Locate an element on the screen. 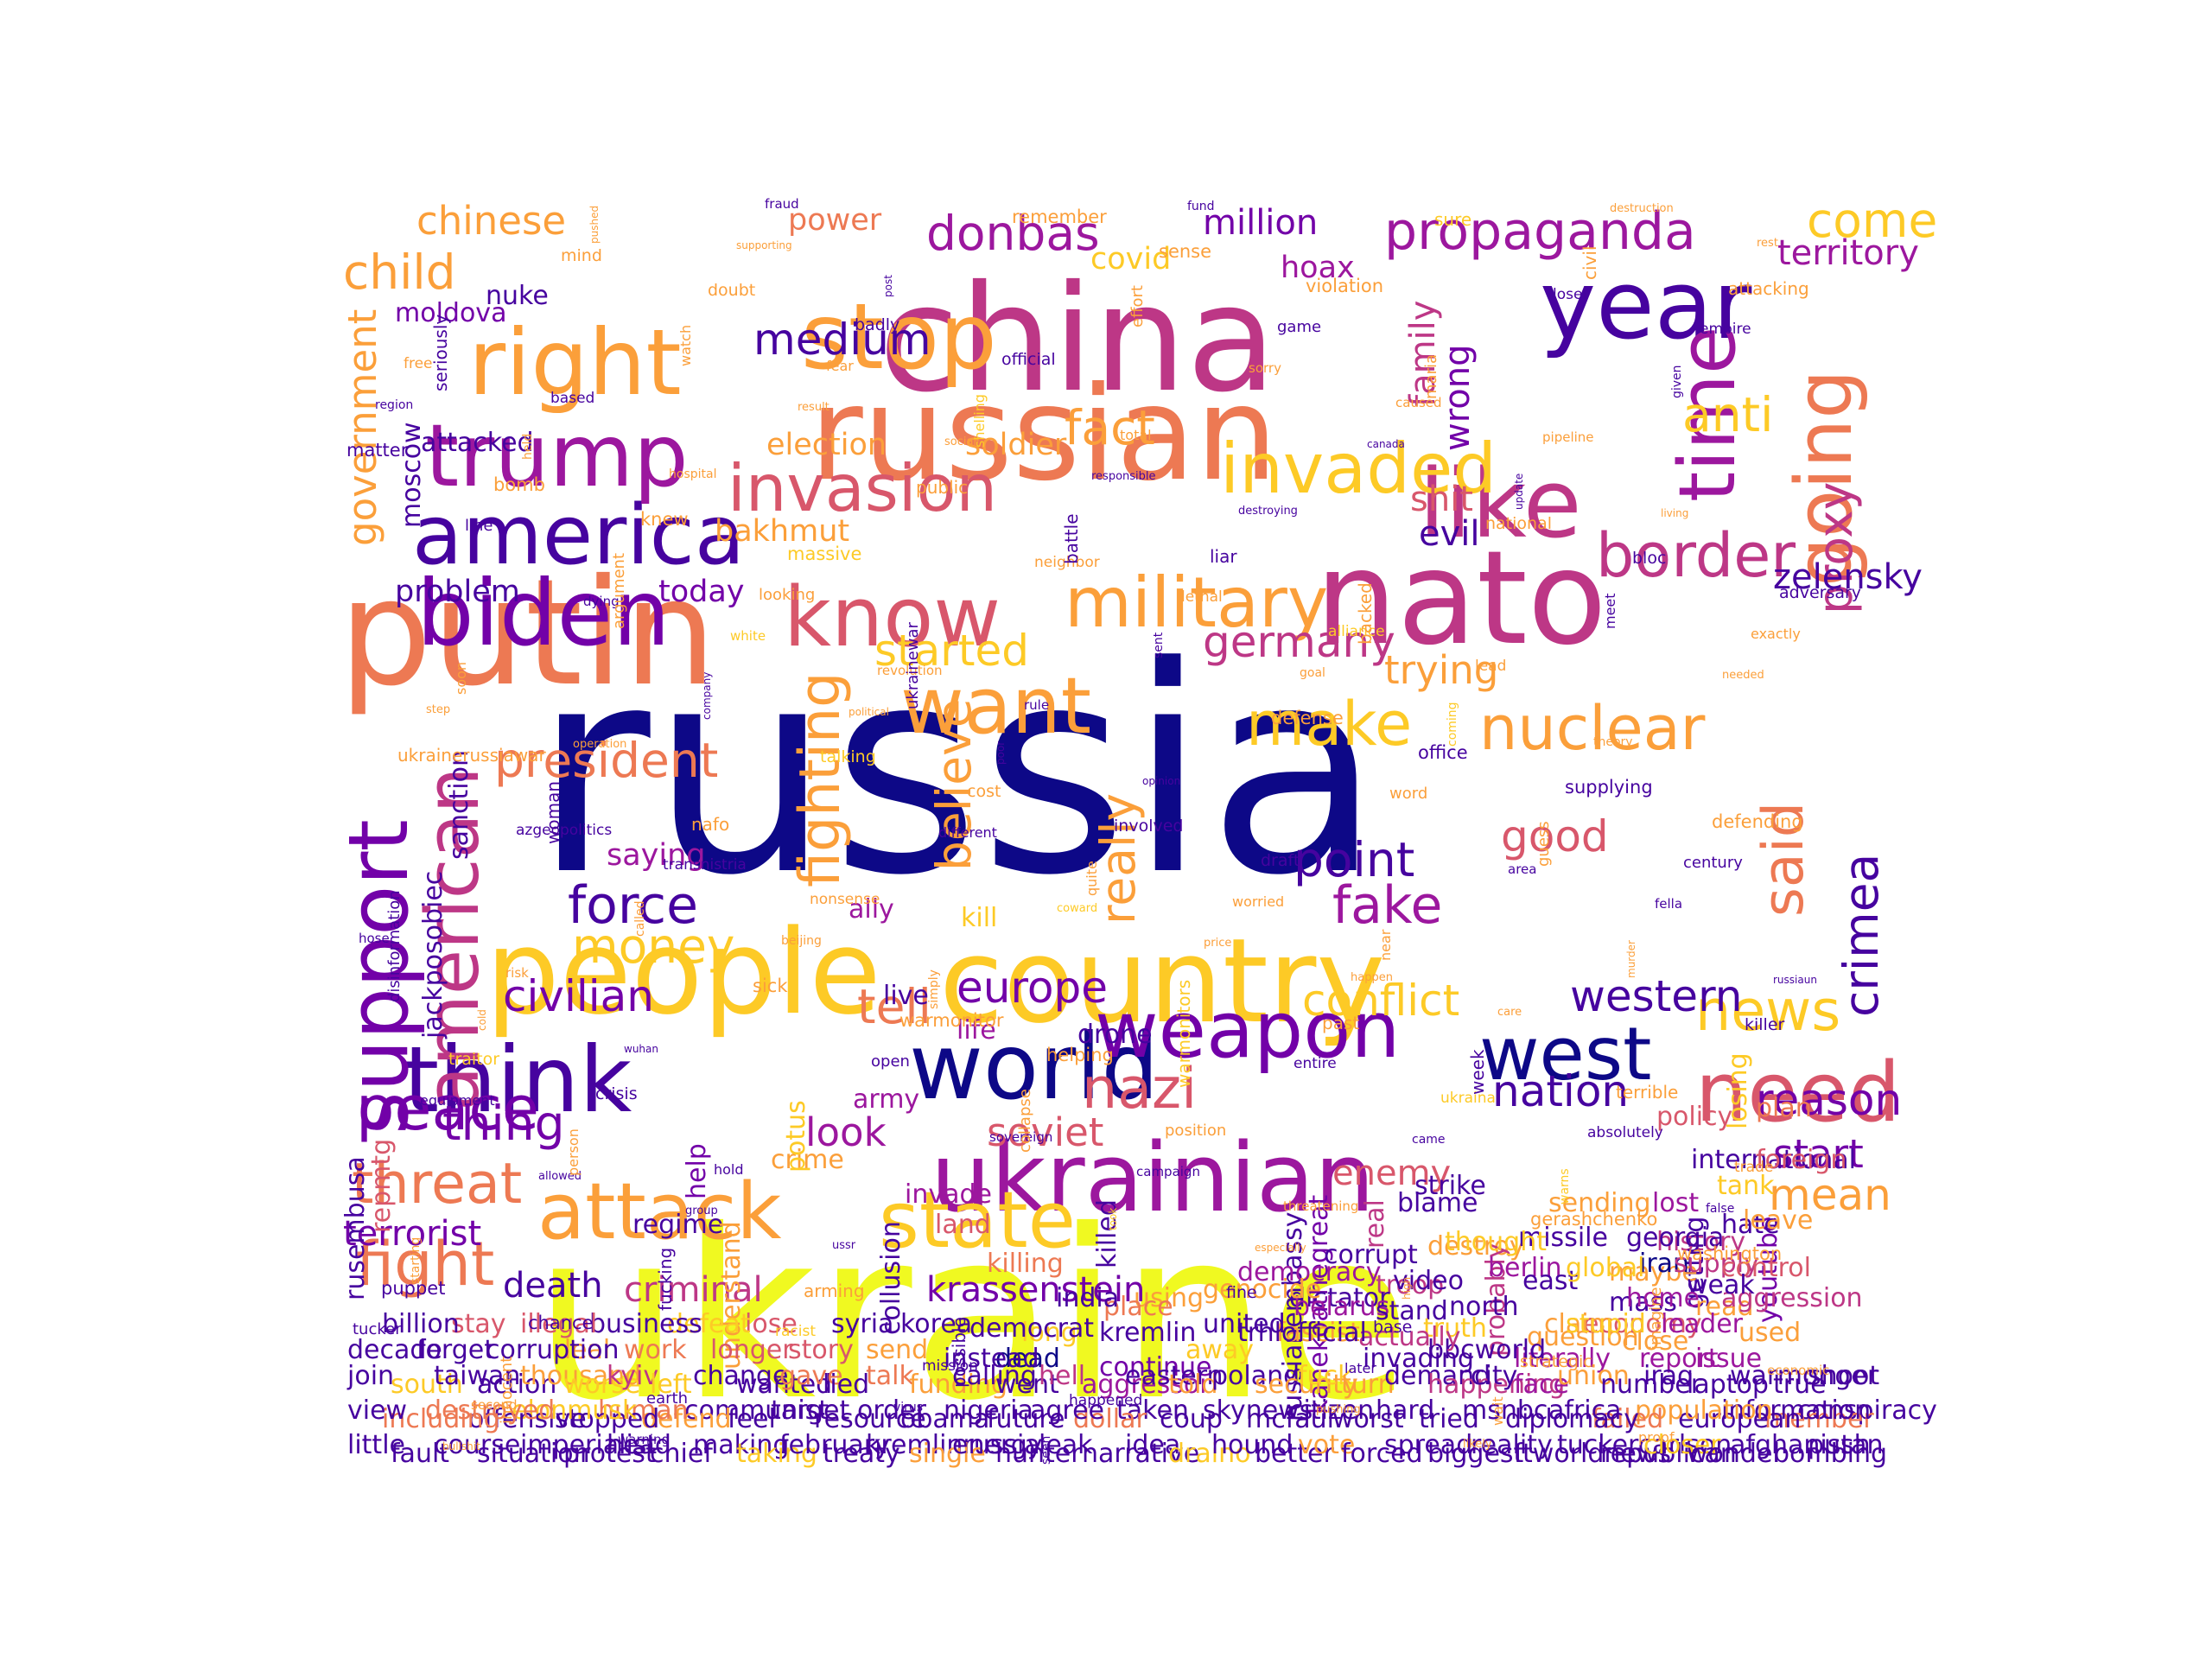  cloud-word-nuclear: nuclear is located at coordinates (1592, 728).